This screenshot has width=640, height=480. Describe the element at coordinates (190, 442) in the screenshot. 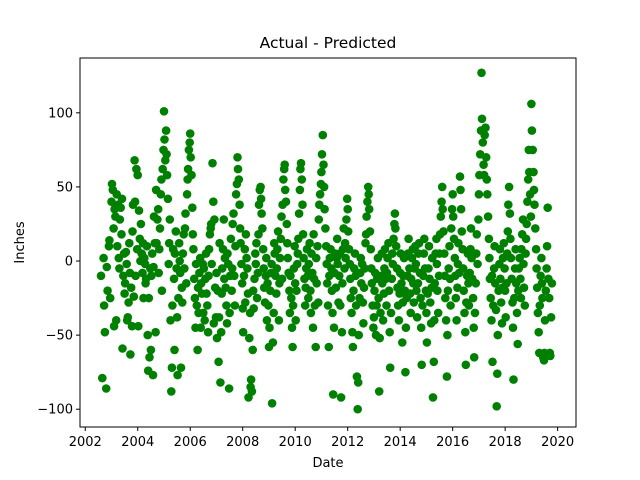

I see `x-tick-label: 2006` at that location.